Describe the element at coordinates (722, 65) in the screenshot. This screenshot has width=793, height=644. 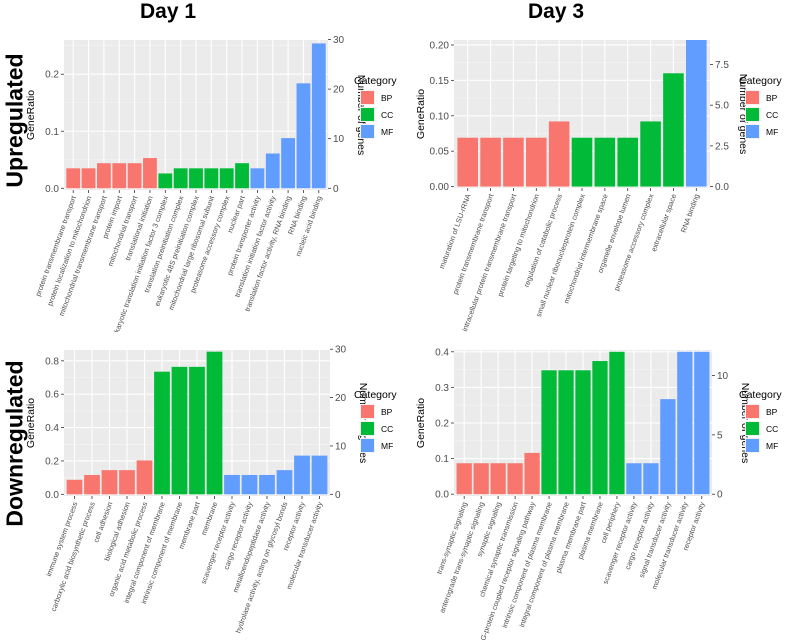
I see `right-tick-label: 7.5` at that location.